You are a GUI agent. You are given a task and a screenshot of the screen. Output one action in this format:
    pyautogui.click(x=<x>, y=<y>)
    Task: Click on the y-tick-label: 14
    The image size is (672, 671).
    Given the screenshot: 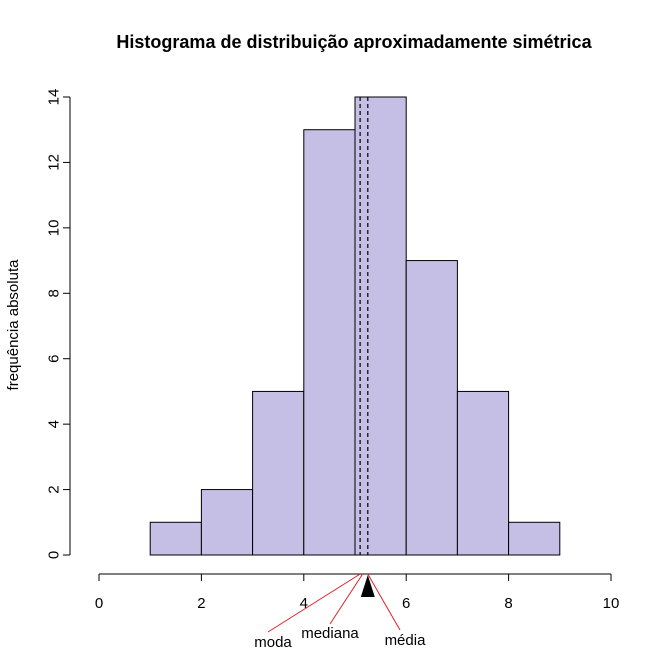 What is the action you would take?
    pyautogui.click(x=53, y=97)
    